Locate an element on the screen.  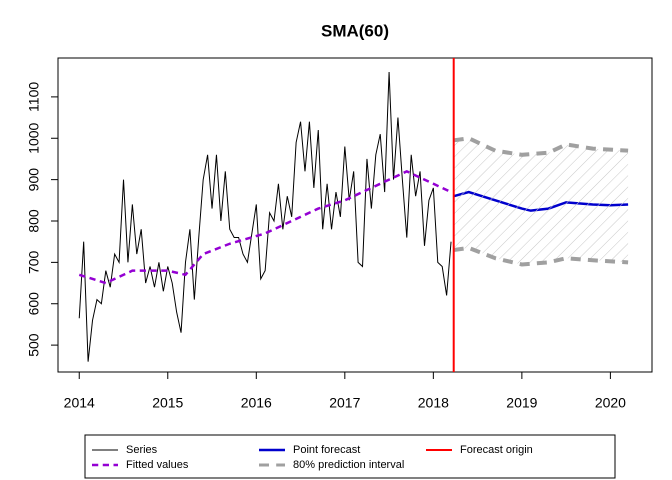
x-tick-label: 2016 is located at coordinates (256, 403).